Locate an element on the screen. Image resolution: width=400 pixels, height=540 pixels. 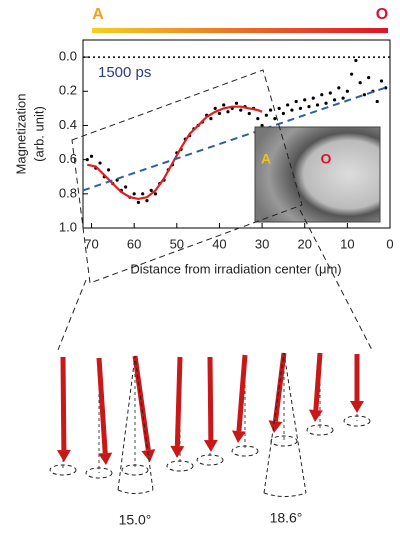
x-tick-label: 30 is located at coordinates (262, 243).